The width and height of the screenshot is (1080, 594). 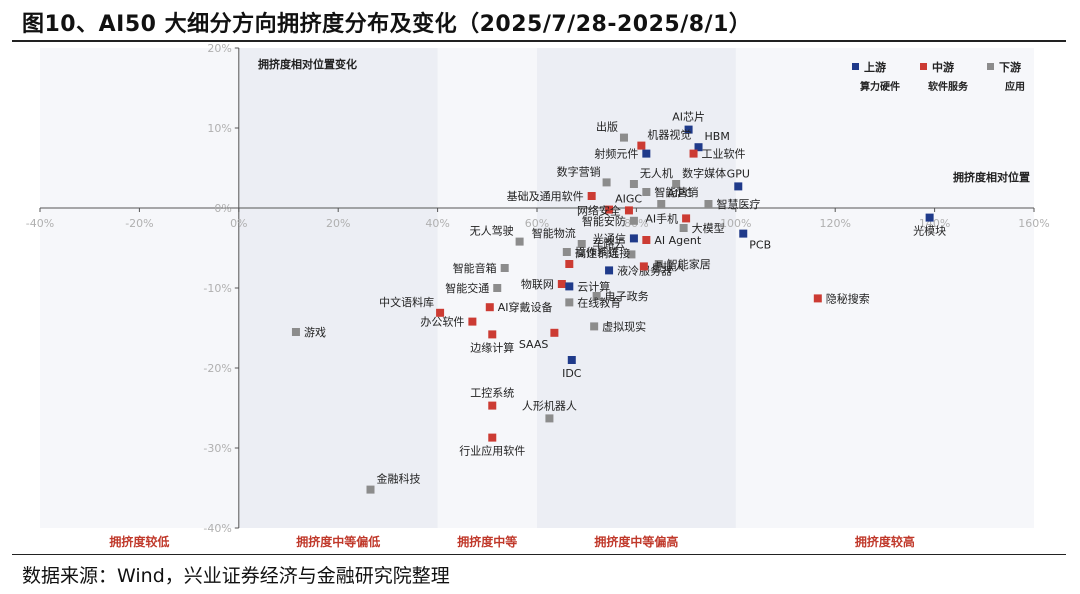 What do you see at coordinates (593, 286) in the screenshot?
I see `point-label: 云计算` at bounding box center [593, 286].